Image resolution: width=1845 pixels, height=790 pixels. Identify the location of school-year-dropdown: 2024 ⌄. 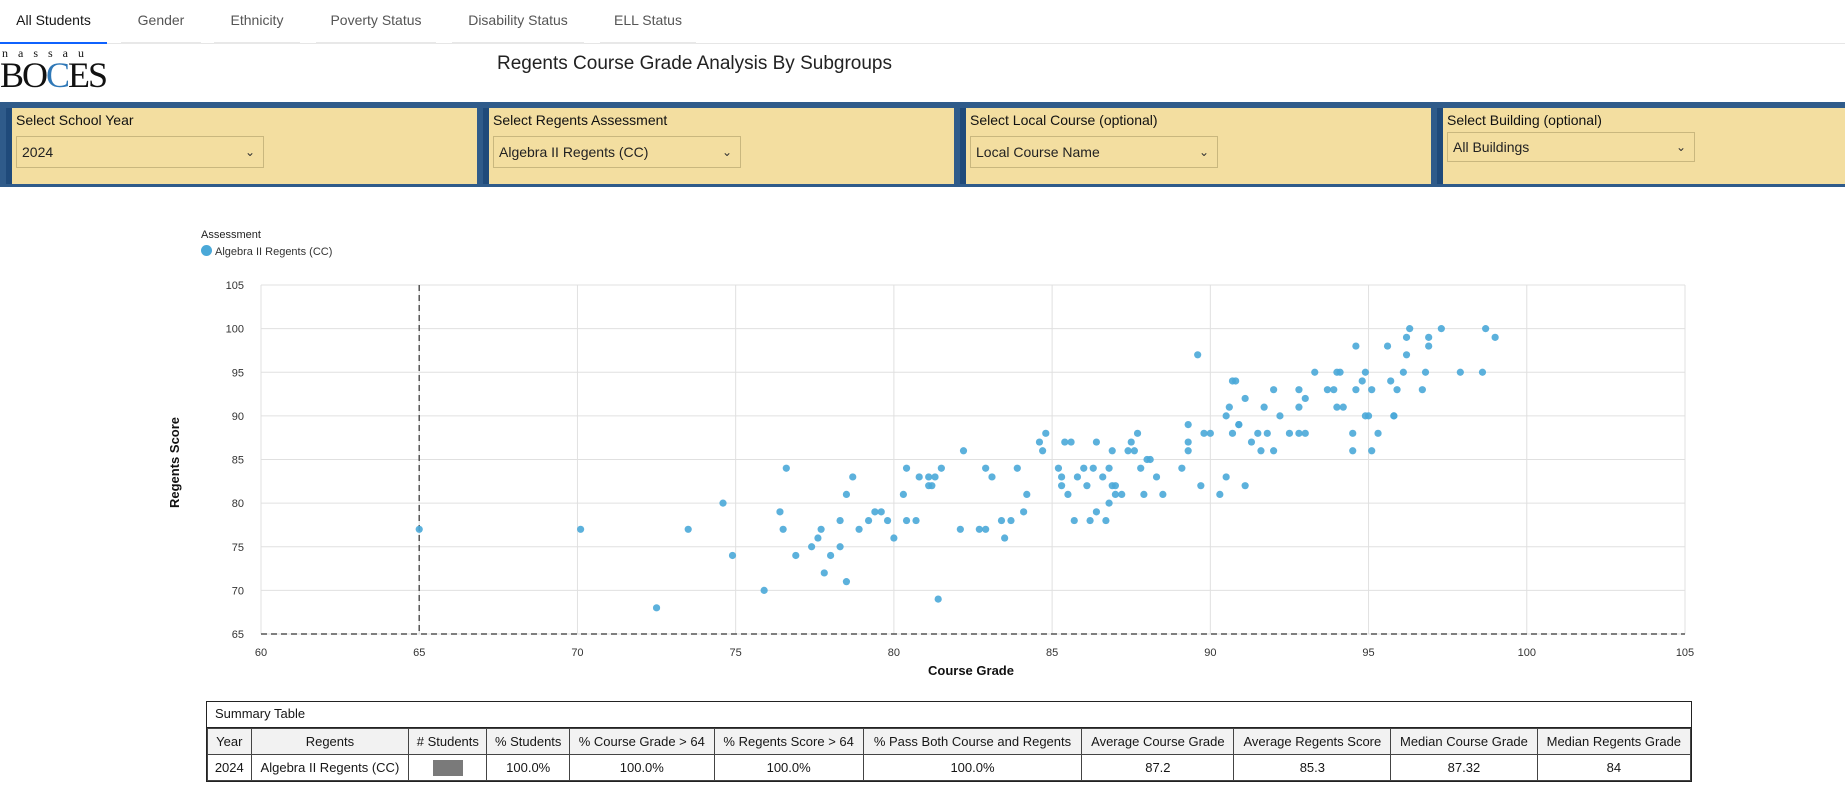
(140, 152).